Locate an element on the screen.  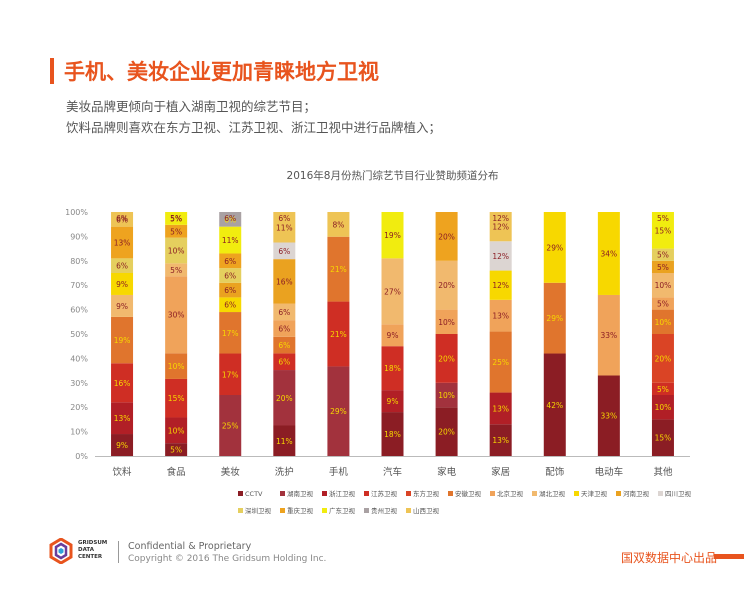
subtitle-line-2: 饮料品牌则喜欢在东方卫视、江苏卫视、浙江卫视中进行品牌植入； is located at coordinates (254, 127).